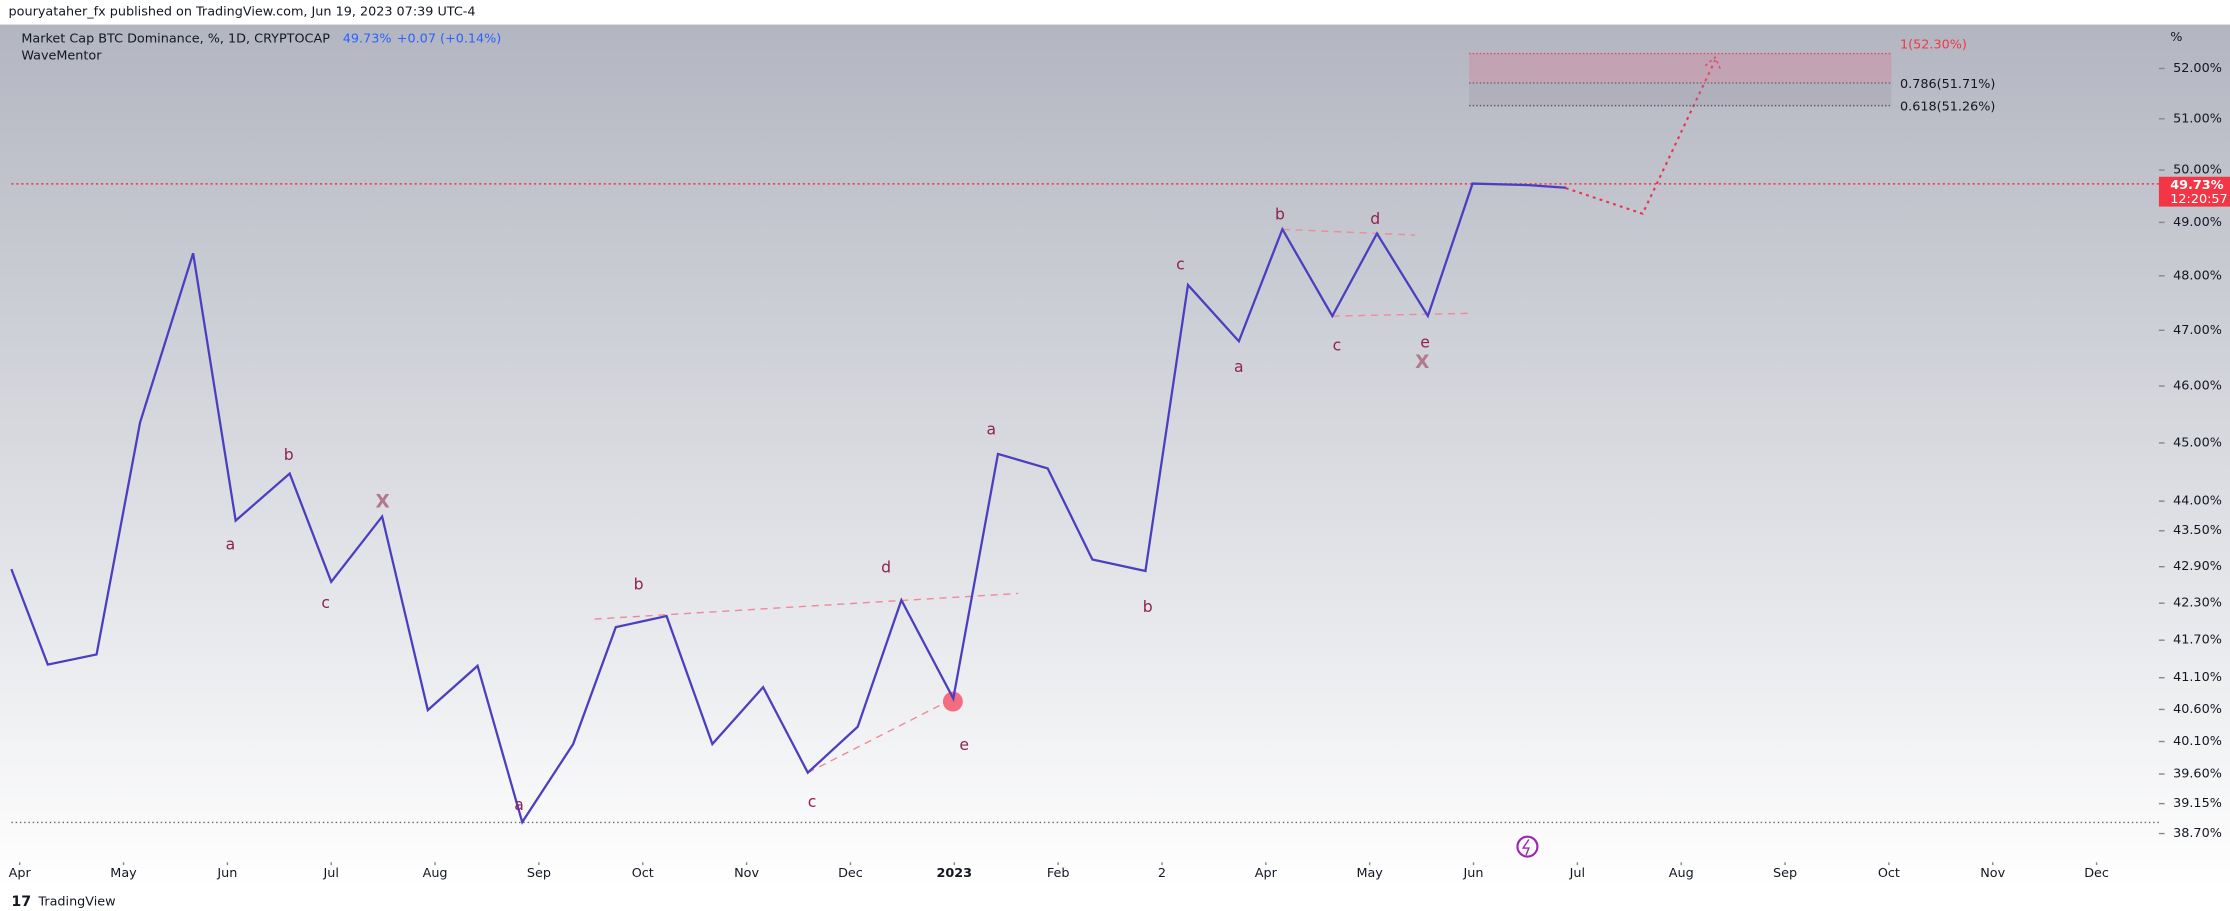 The width and height of the screenshot is (2230, 911). Describe the element at coordinates (2197, 501) in the screenshot. I see `y-tick-label: 44.00%` at that location.